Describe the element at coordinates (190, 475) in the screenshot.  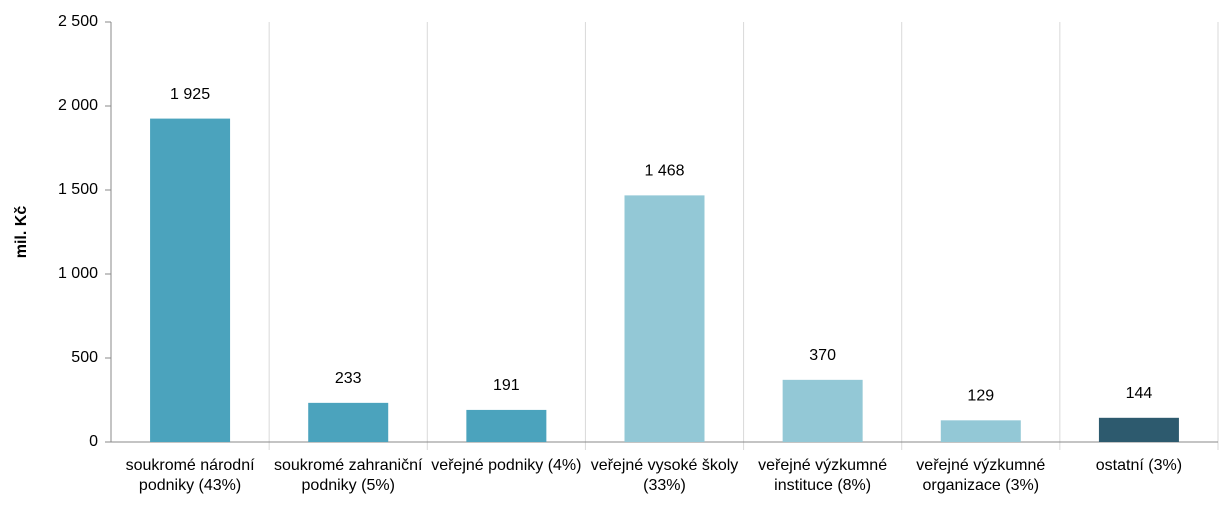
I see `x-tick-label: soukromé národní podniky (43%)` at that location.